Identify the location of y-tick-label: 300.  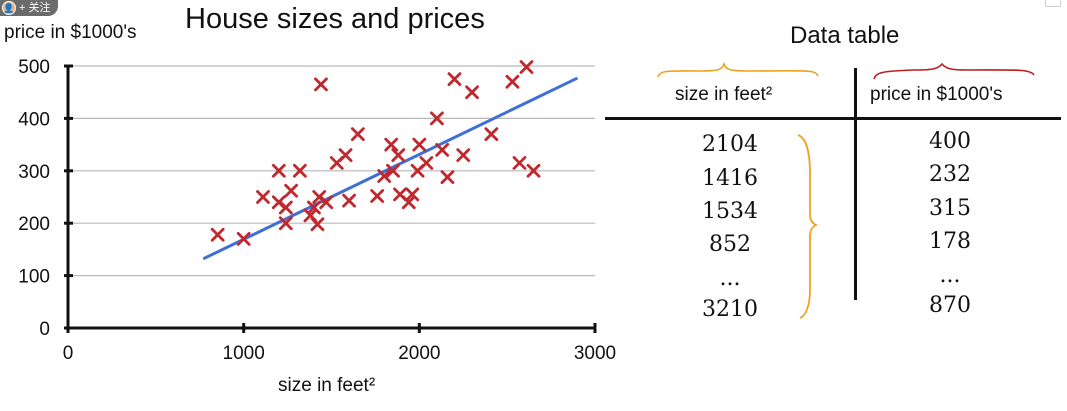
(34, 172).